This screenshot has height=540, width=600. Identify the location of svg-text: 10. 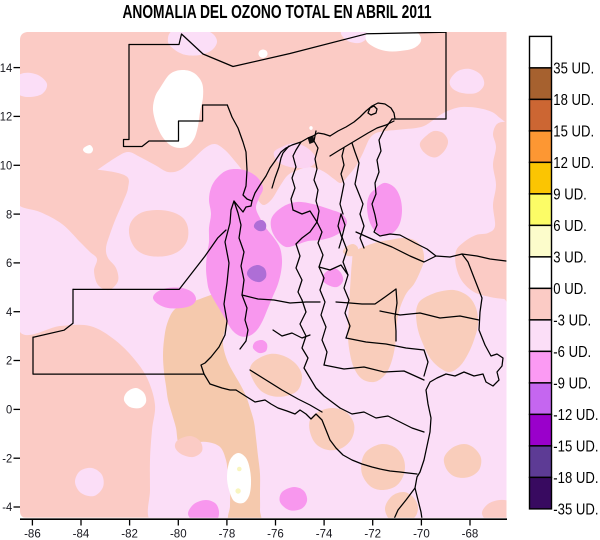
(6, 166).